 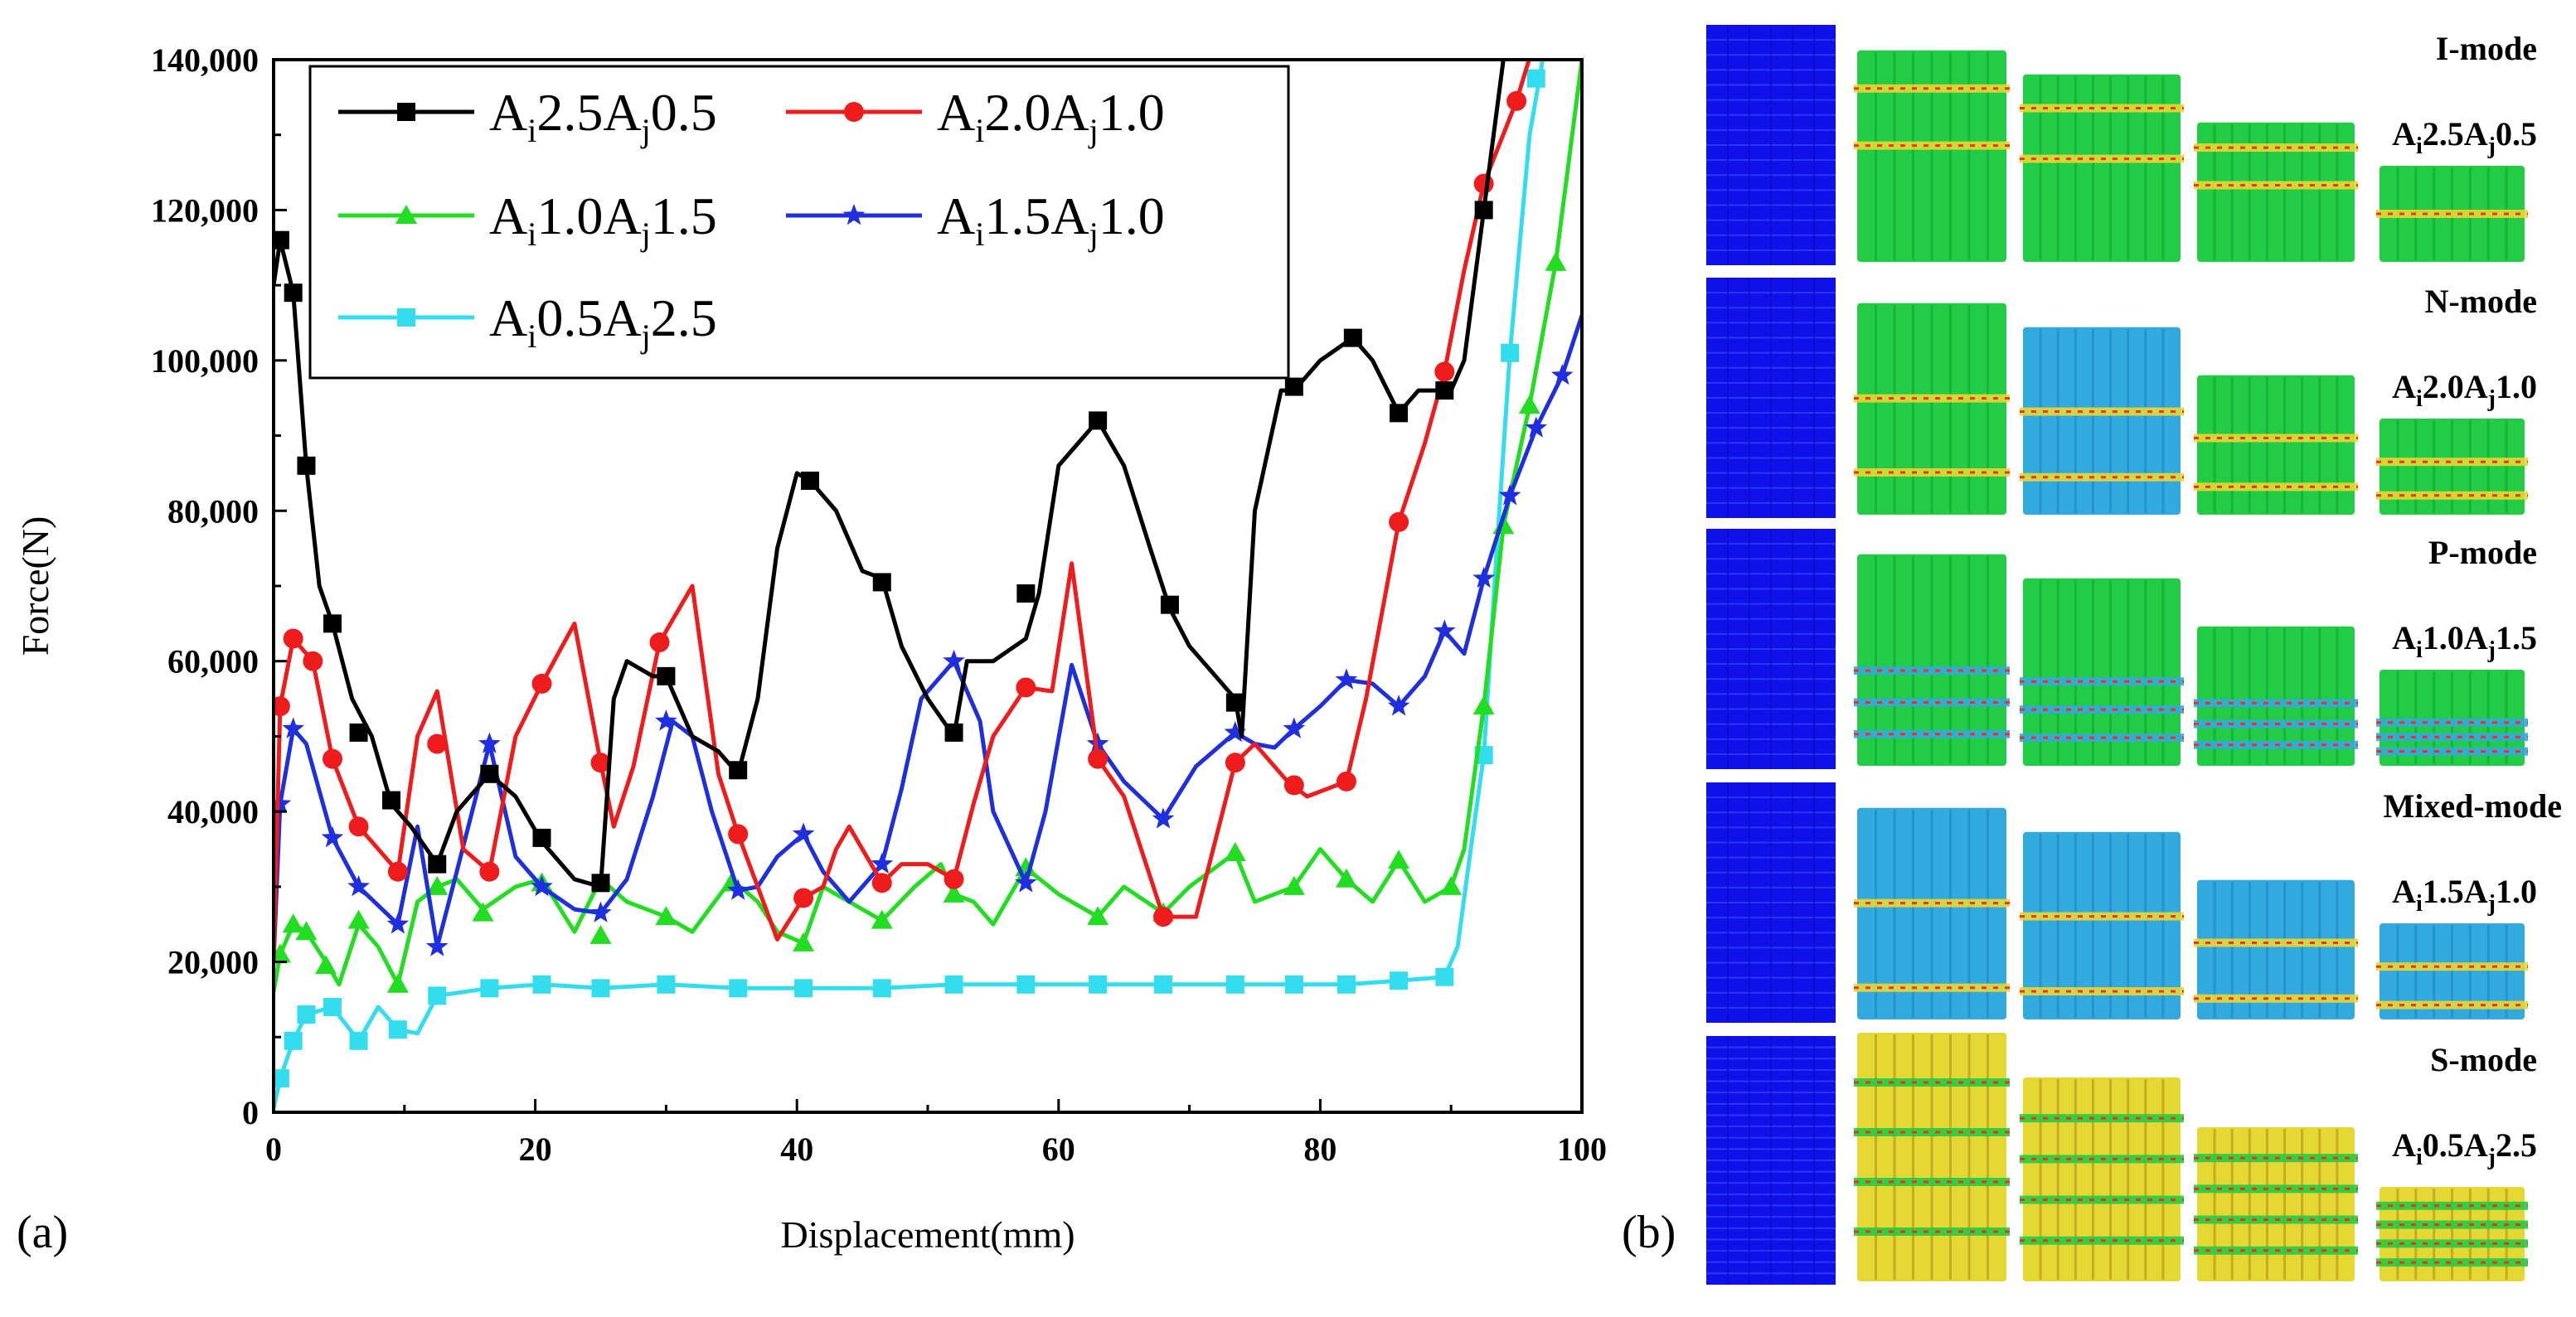 I want to click on y-tick-label: 140,000, so click(x=205, y=60).